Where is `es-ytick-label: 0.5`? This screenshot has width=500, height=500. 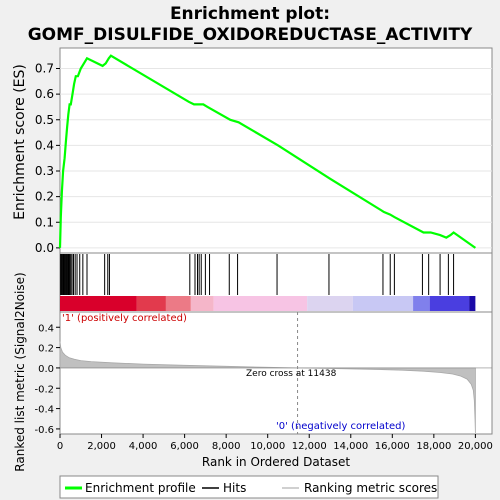
es-ytick-label: 0.5 is located at coordinates (44, 120).